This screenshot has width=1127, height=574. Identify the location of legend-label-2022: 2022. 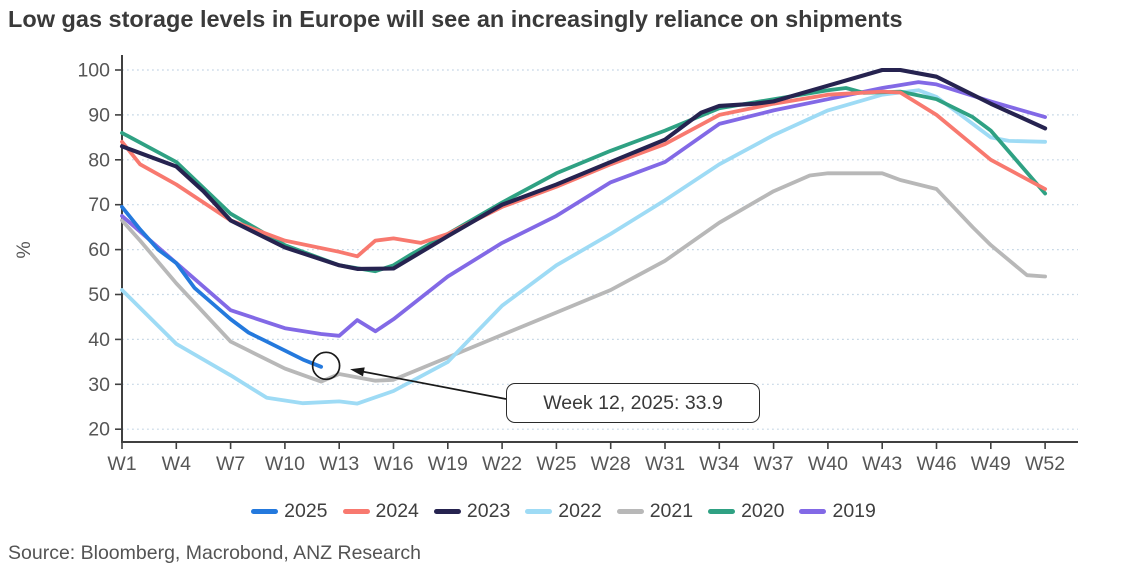
(580, 511).